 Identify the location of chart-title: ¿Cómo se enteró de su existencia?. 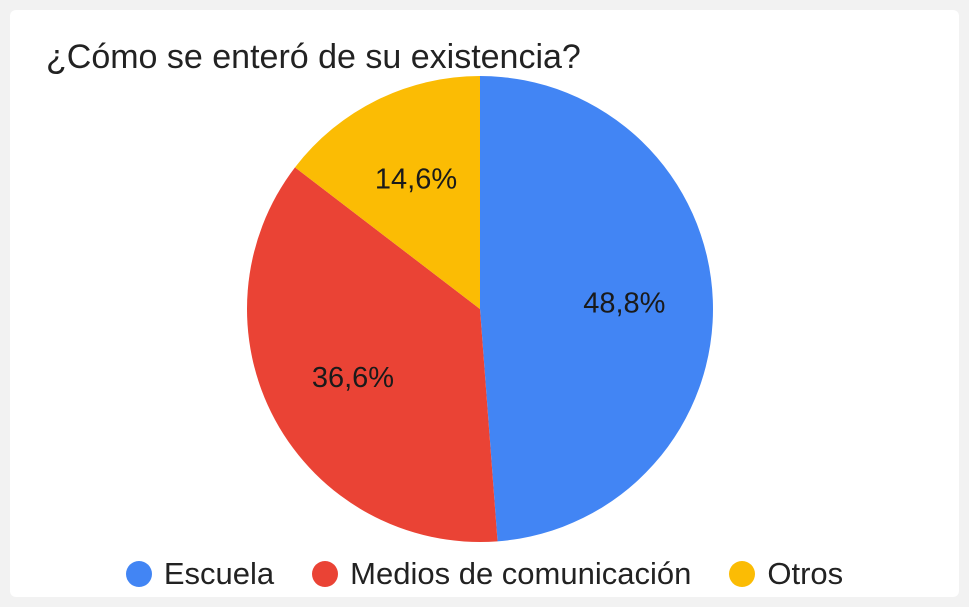
(313, 57).